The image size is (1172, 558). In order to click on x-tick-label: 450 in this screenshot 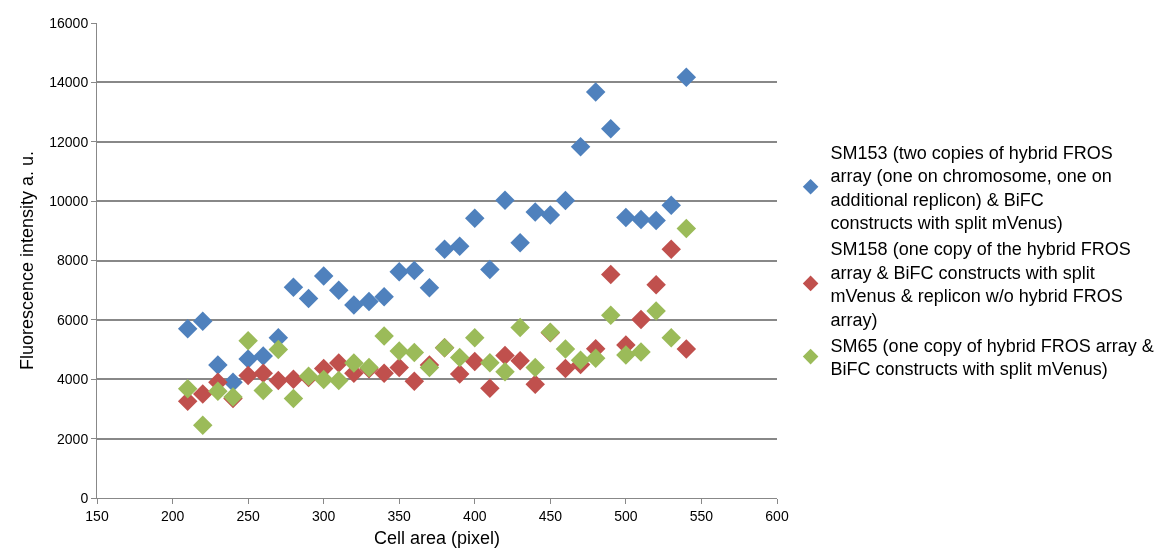, I will do `click(550, 515)`.